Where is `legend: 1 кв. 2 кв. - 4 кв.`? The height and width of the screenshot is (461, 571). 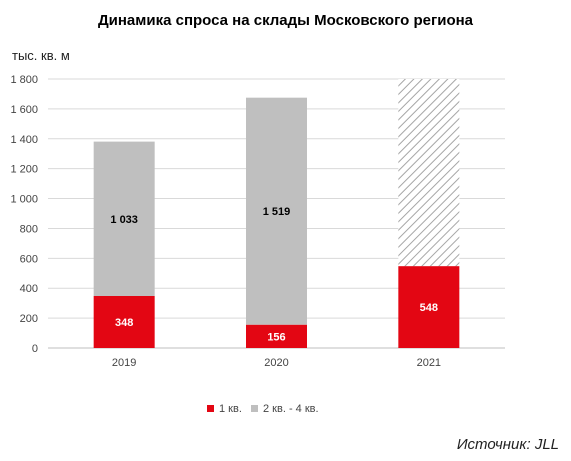 legend: 1 кв. 2 кв. - 4 кв. is located at coordinates (263, 409).